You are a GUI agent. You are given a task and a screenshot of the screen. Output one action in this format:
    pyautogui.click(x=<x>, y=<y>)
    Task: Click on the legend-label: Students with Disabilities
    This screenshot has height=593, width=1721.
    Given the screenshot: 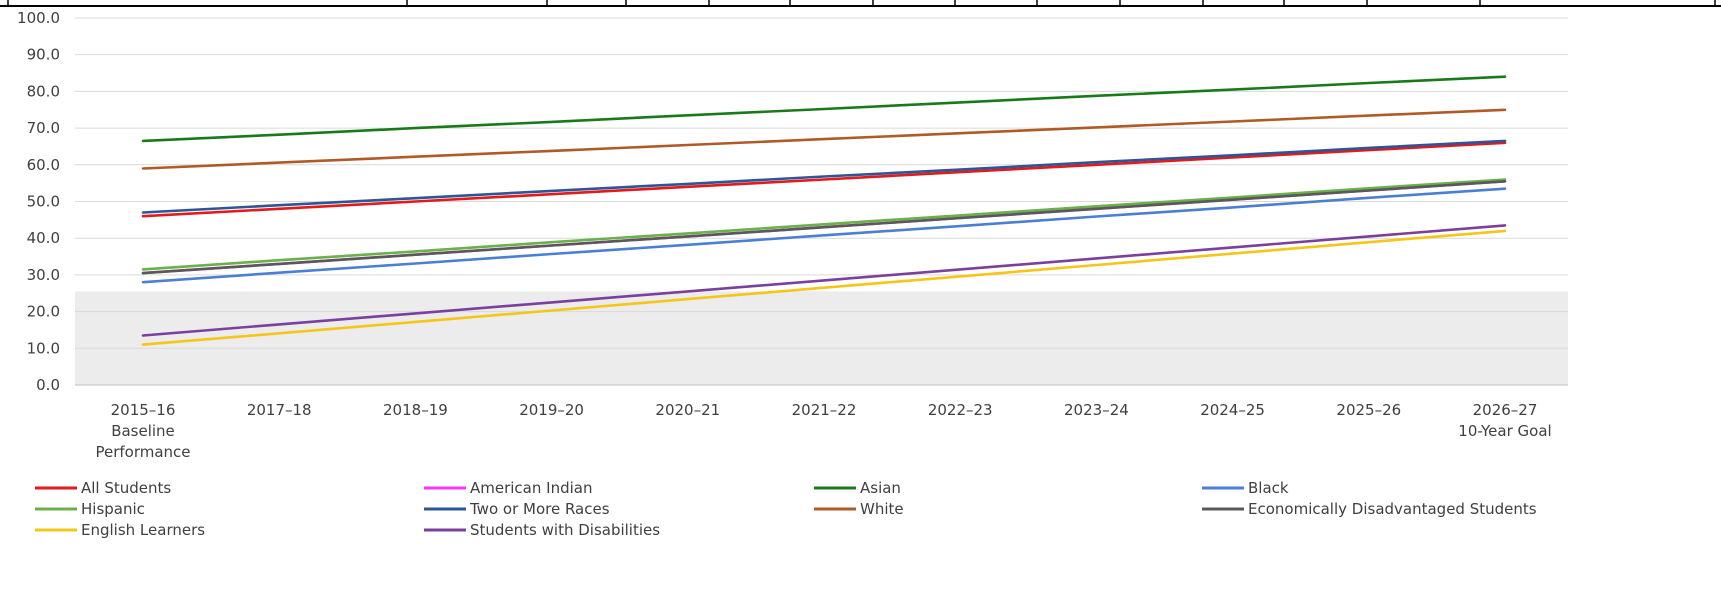 What is the action you would take?
    pyautogui.click(x=565, y=530)
    